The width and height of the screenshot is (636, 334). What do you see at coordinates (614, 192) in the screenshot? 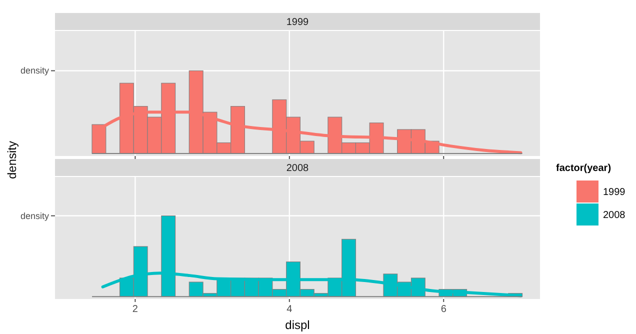
I see `legend-label: 1999` at bounding box center [614, 192].